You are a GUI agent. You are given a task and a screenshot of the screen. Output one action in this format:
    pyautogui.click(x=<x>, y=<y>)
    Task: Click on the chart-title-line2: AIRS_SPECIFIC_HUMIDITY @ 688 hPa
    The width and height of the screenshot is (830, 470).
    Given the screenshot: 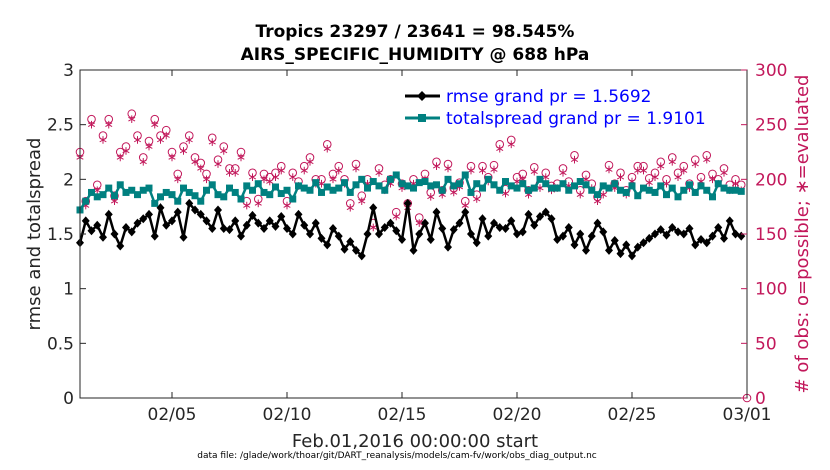 What is the action you would take?
    pyautogui.click(x=415, y=55)
    